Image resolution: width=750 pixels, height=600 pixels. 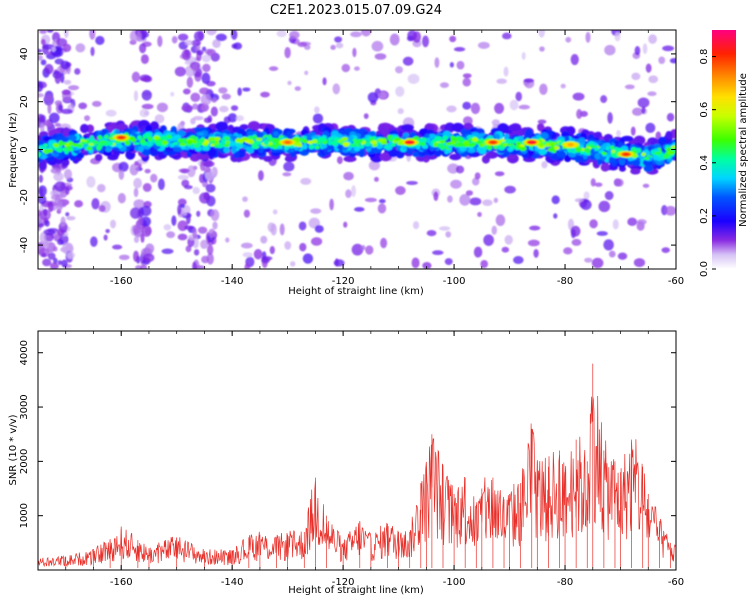 I want to click on snr-x-tick-label: -60, so click(x=676, y=582).